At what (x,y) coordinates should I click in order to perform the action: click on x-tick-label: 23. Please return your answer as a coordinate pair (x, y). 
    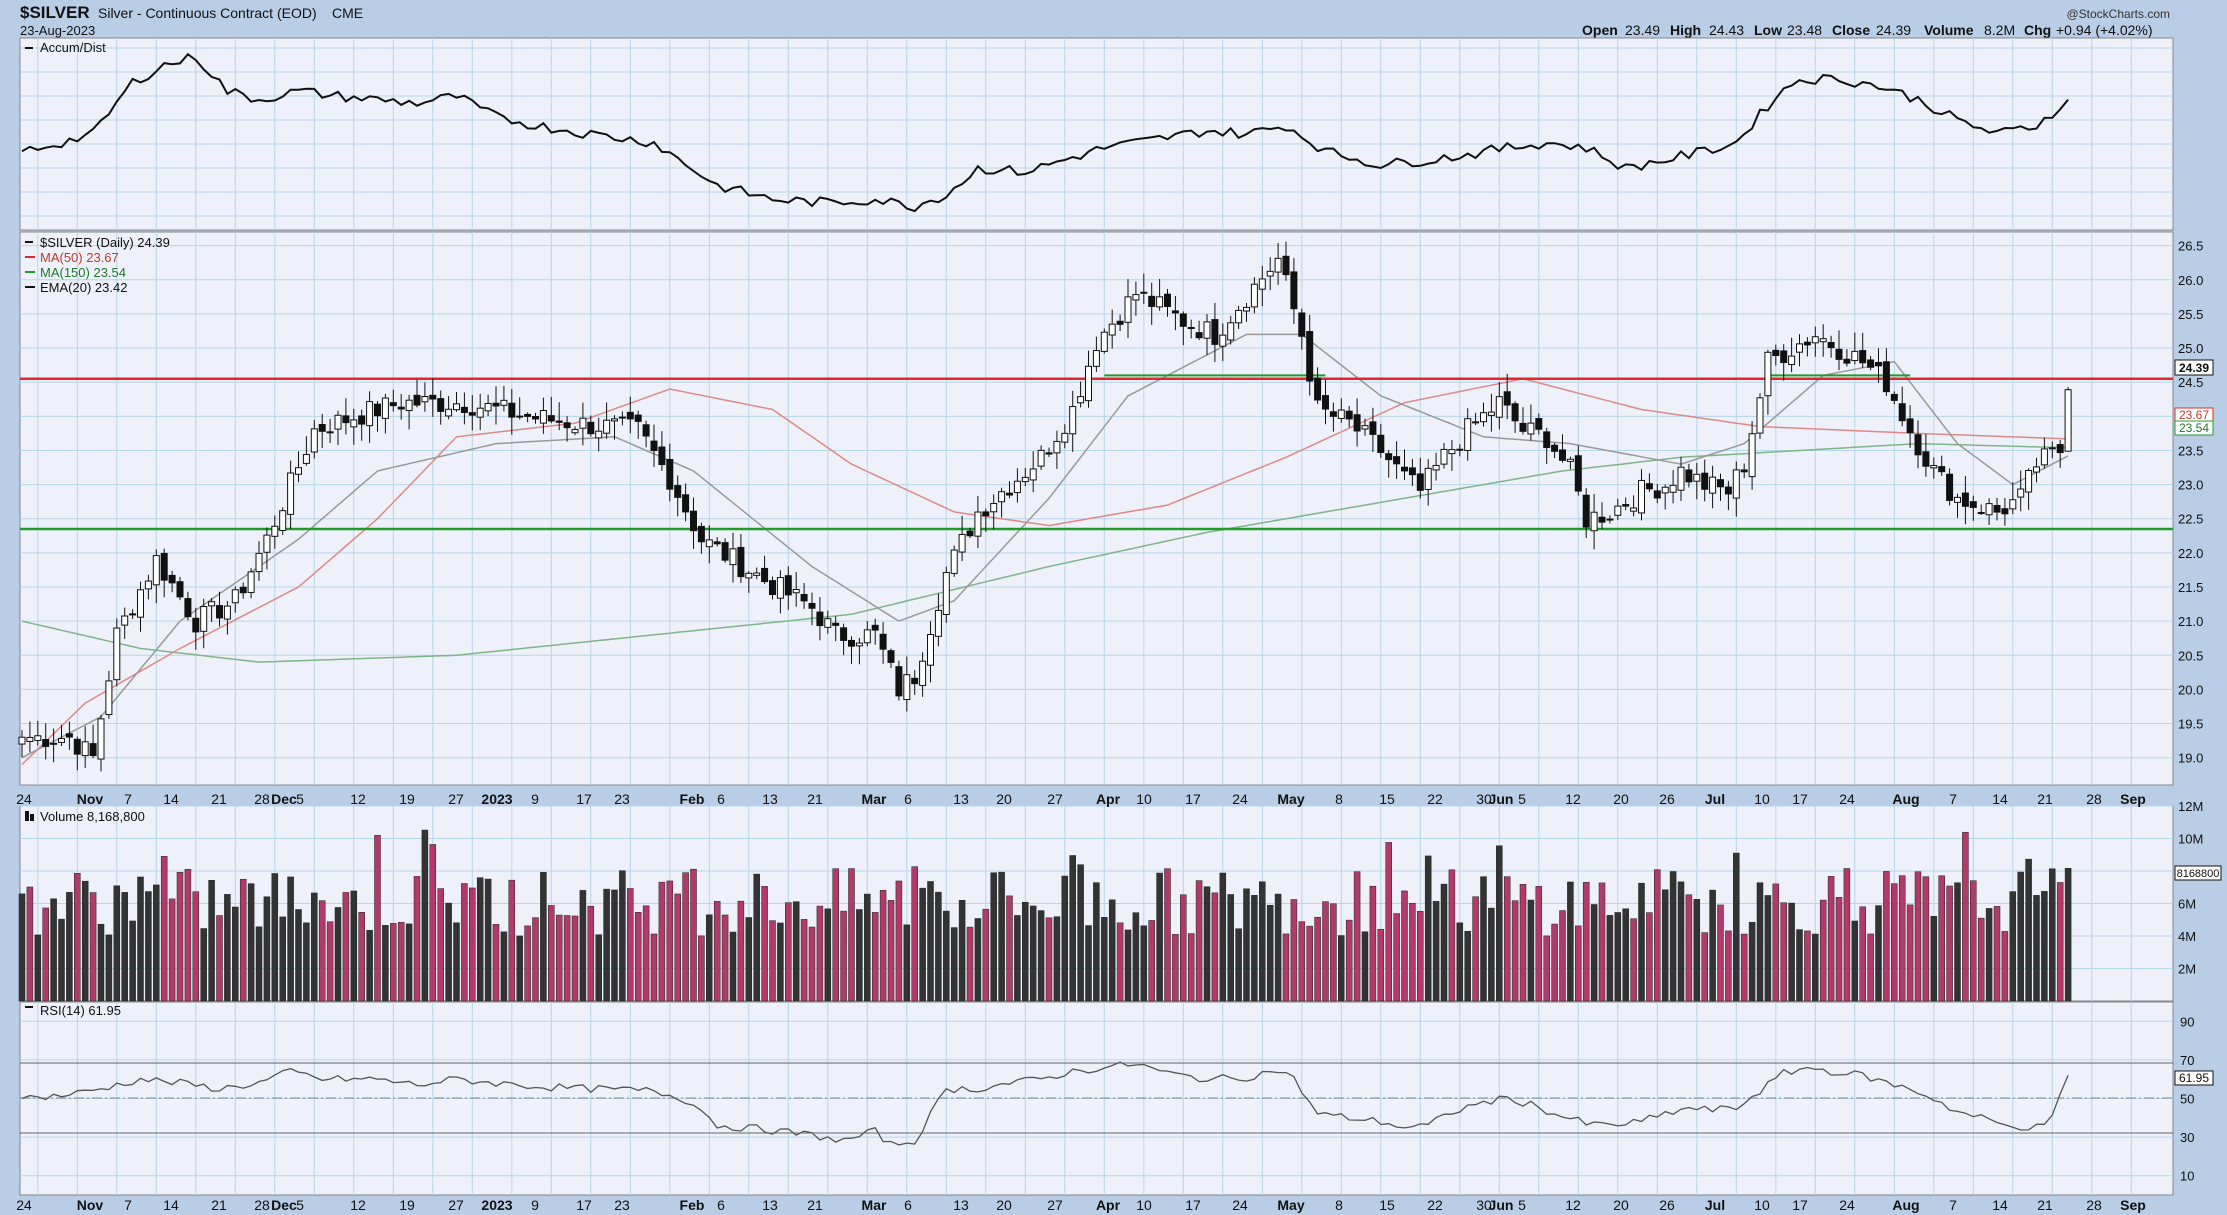
    Looking at the image, I should click on (622, 799).